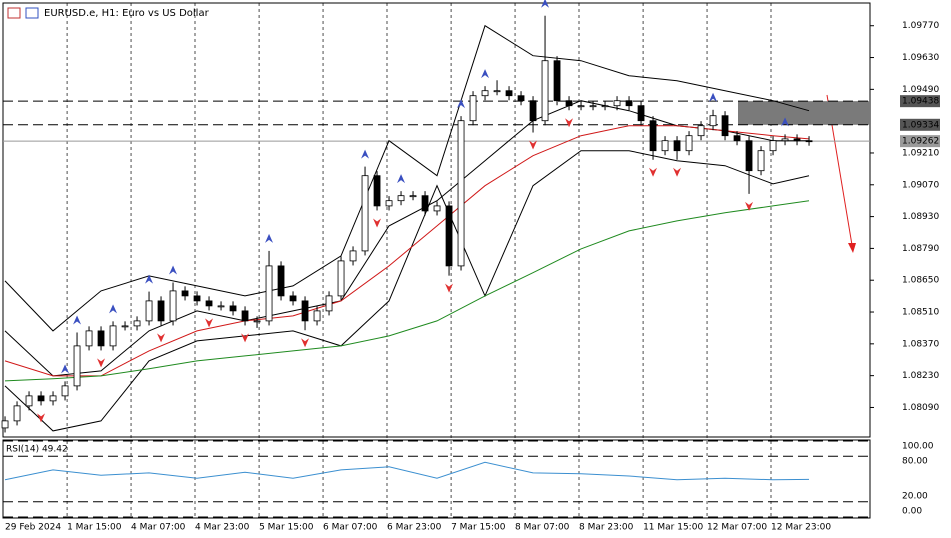 The image size is (951, 538). Describe the element at coordinates (414, 528) in the screenshot. I see `x-tick-label: 6 Mar 23:00` at that location.